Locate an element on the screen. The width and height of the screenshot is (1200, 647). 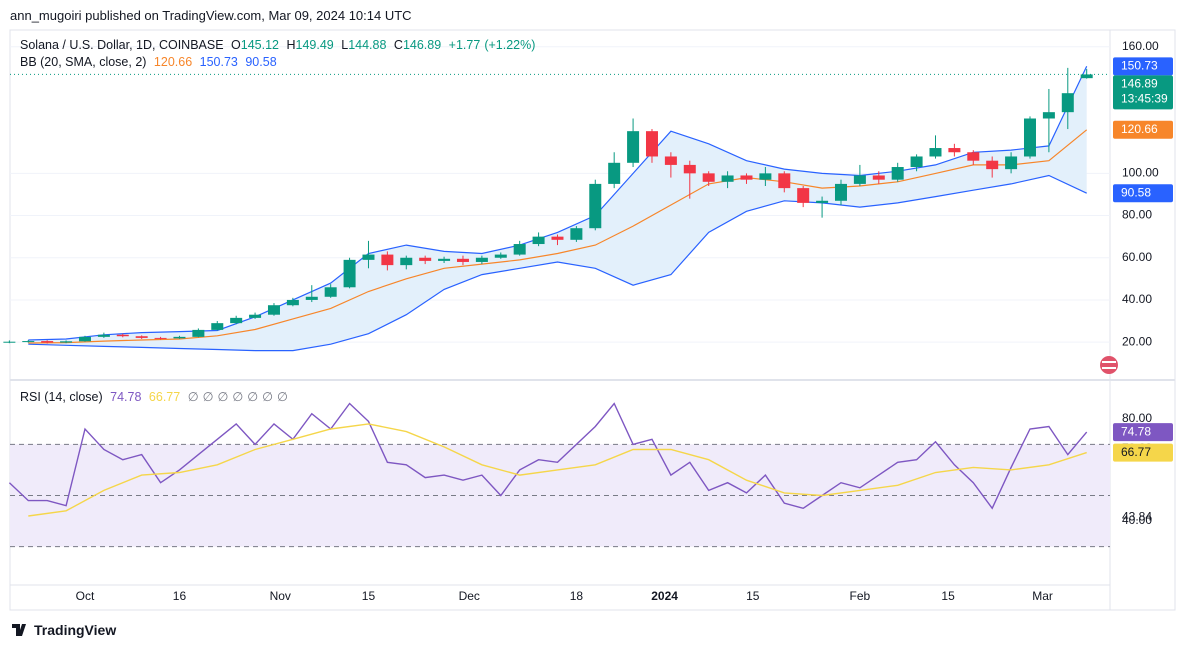
bb-basis-badge is located at coordinates (1143, 129).